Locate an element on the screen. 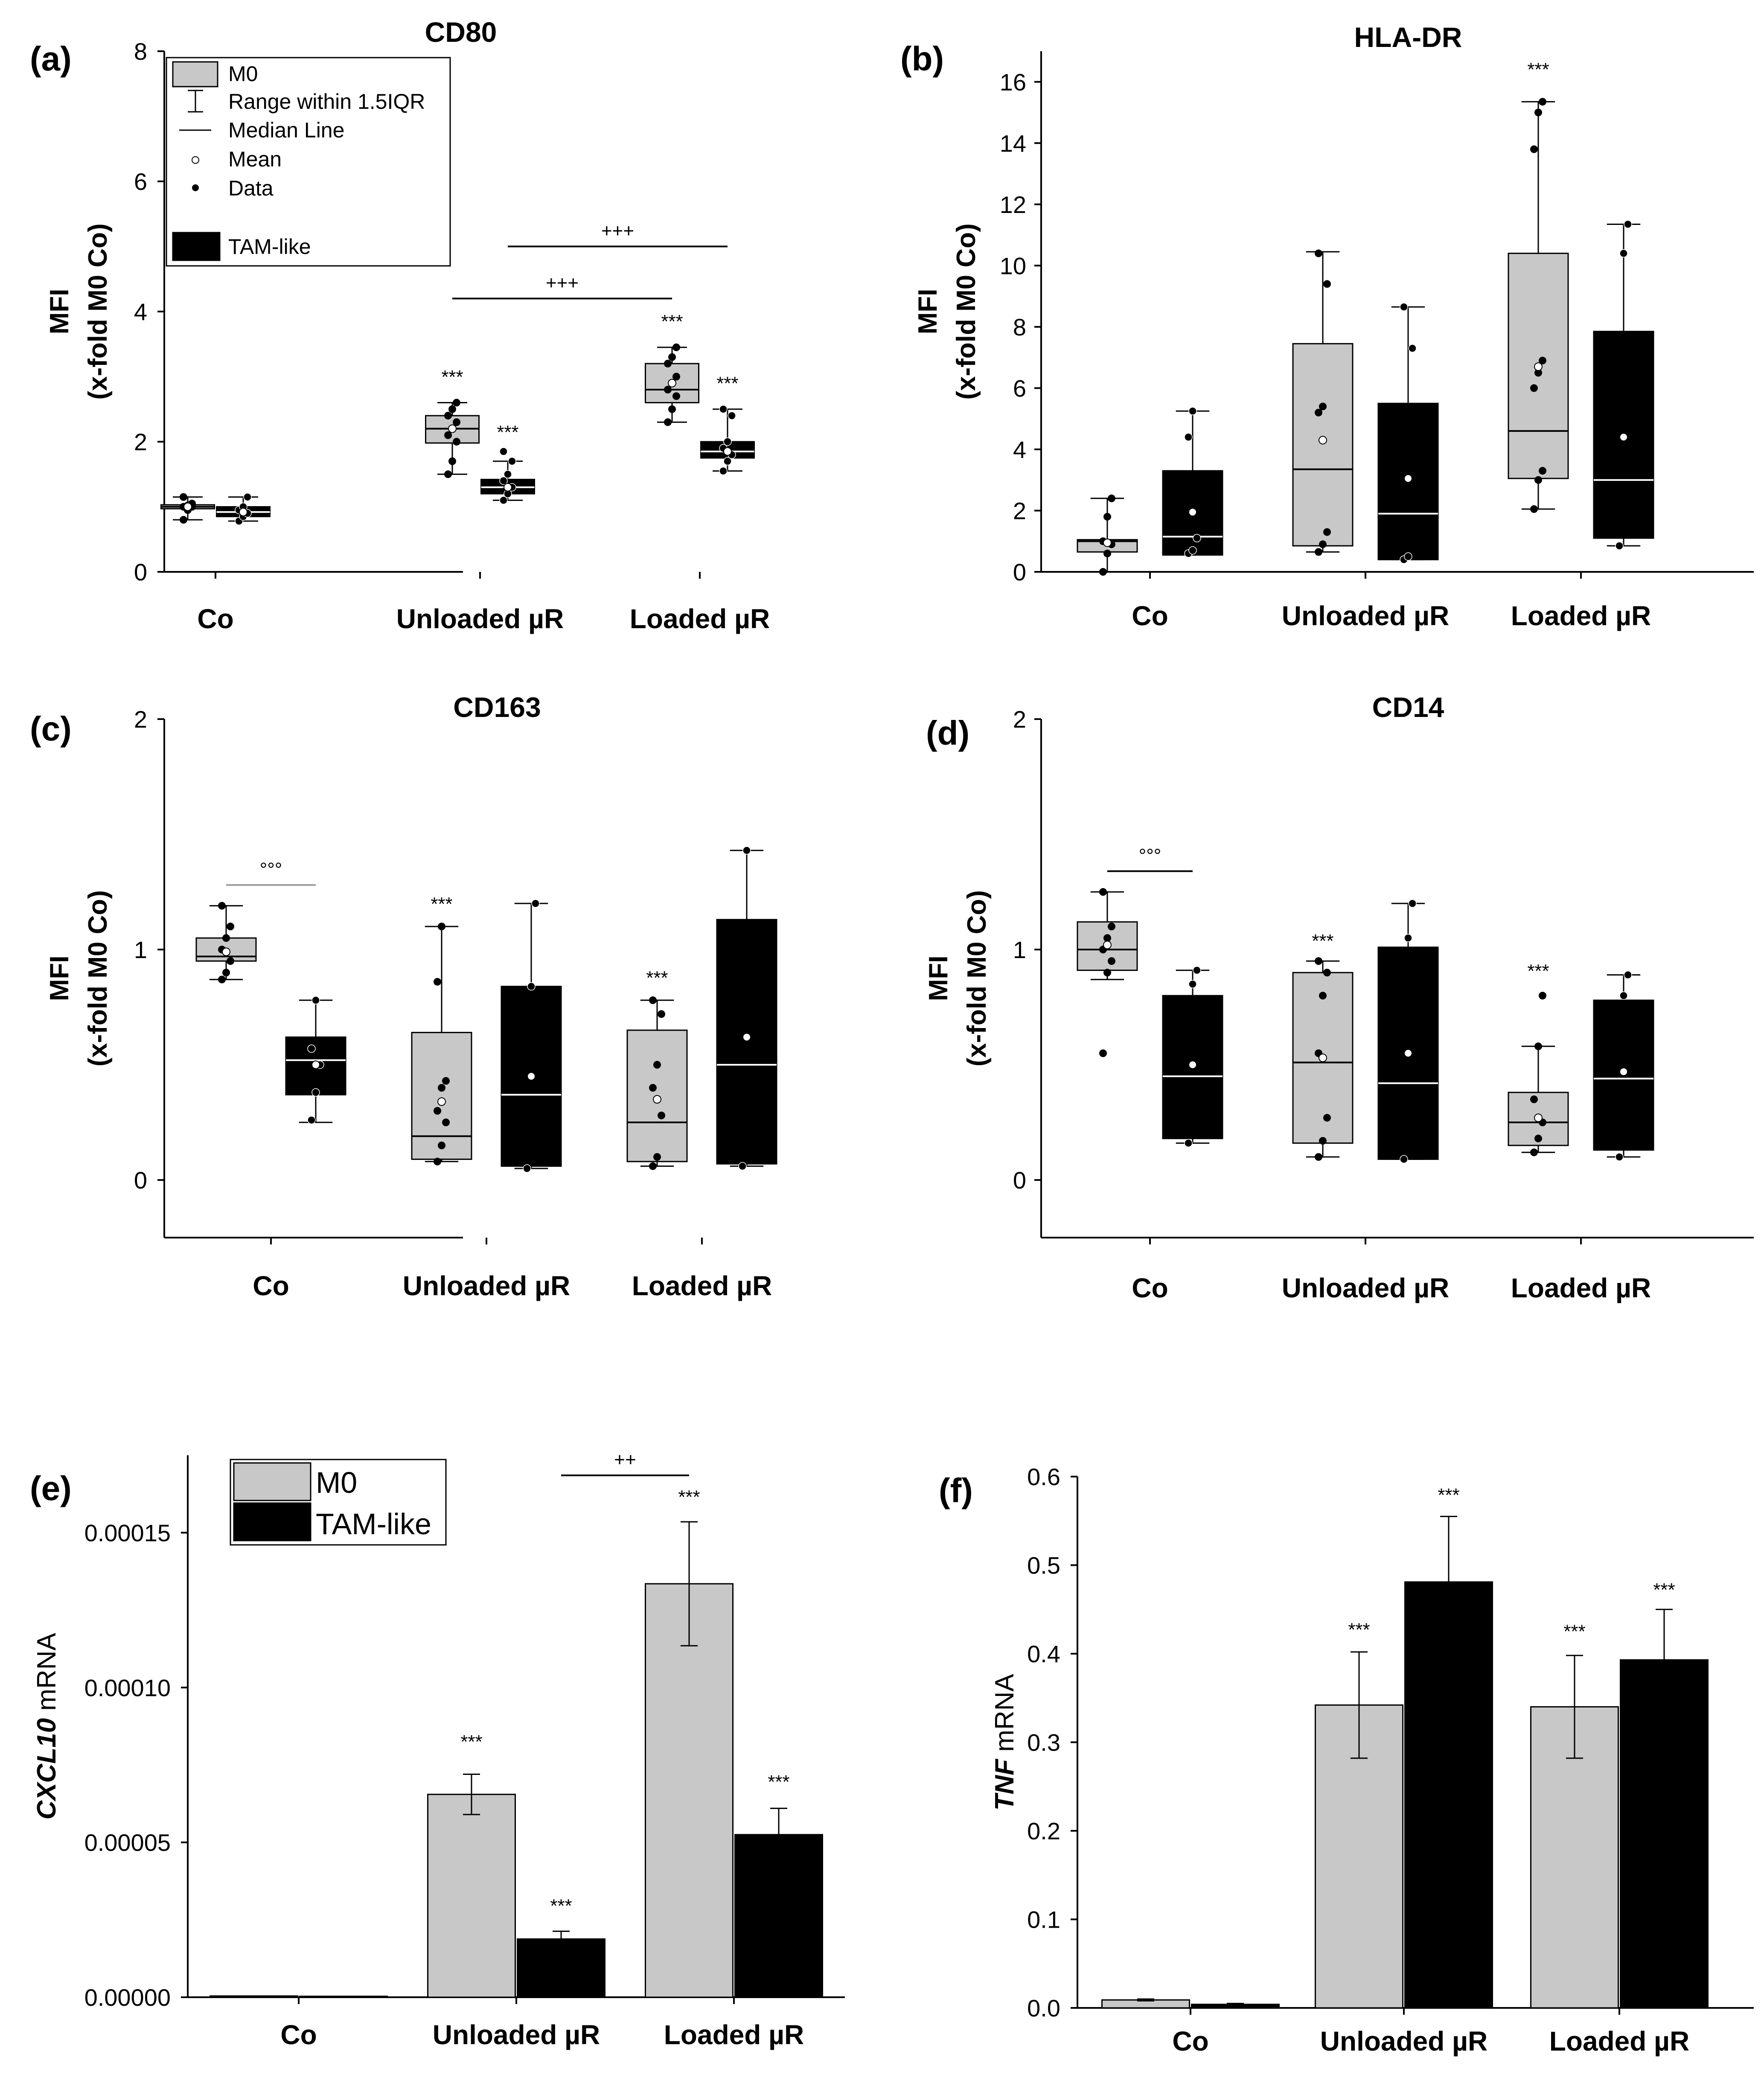 The height and width of the screenshot is (2086, 1764). legend-mean-icon is located at coordinates (196, 160).